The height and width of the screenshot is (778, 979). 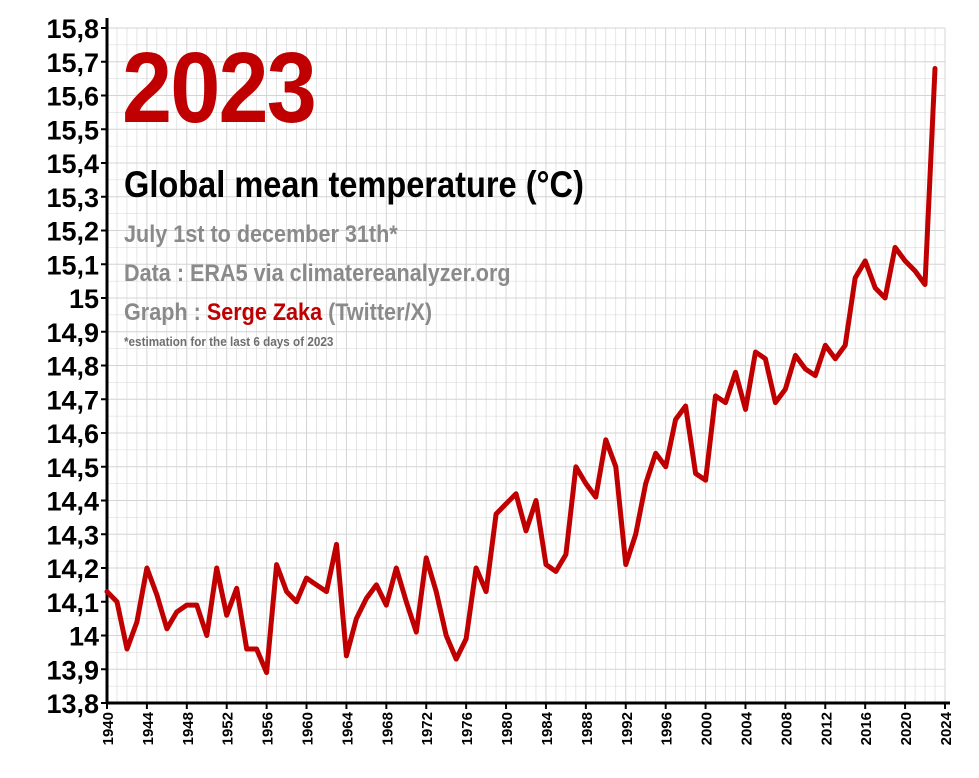 What do you see at coordinates (72, 232) in the screenshot?
I see `y-tick-label: 15,2` at bounding box center [72, 232].